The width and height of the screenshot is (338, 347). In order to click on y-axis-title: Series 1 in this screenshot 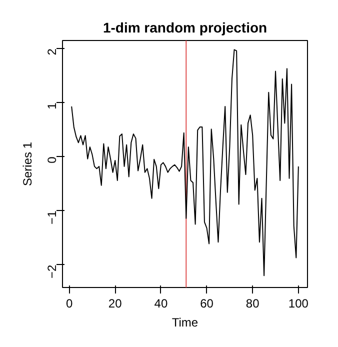, I will do `click(27, 164)`.